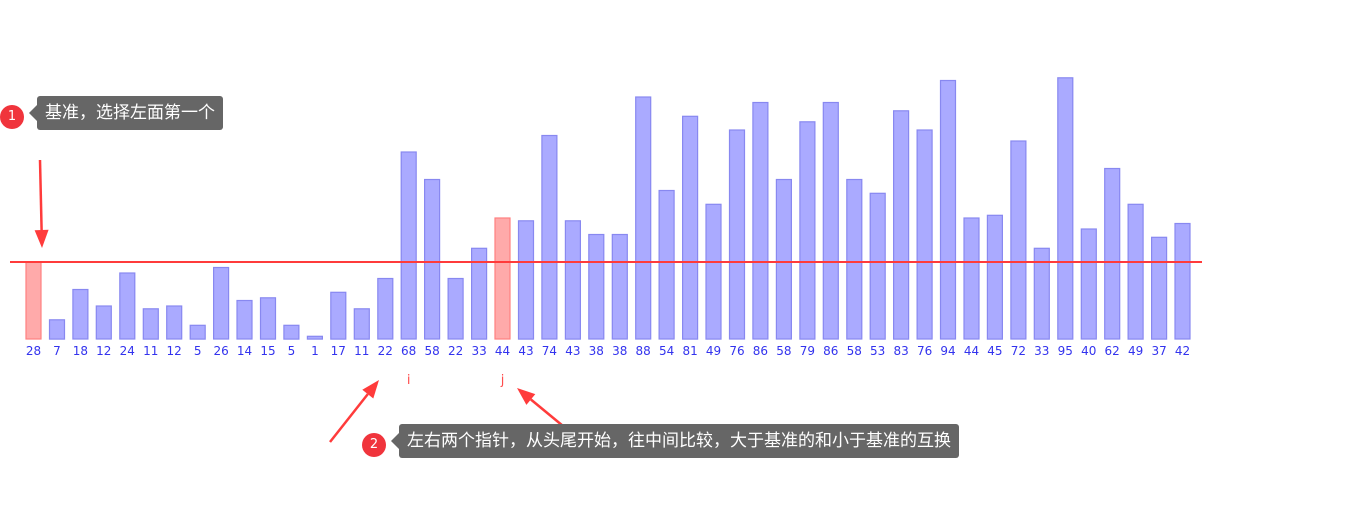  What do you see at coordinates (361, 351) in the screenshot?
I see `tick-label-14: 11` at bounding box center [361, 351].